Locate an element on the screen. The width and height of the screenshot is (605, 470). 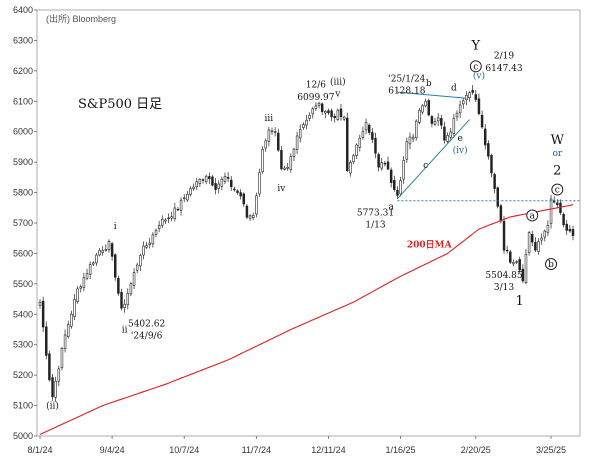
wave-annotation: a is located at coordinates (391, 207).